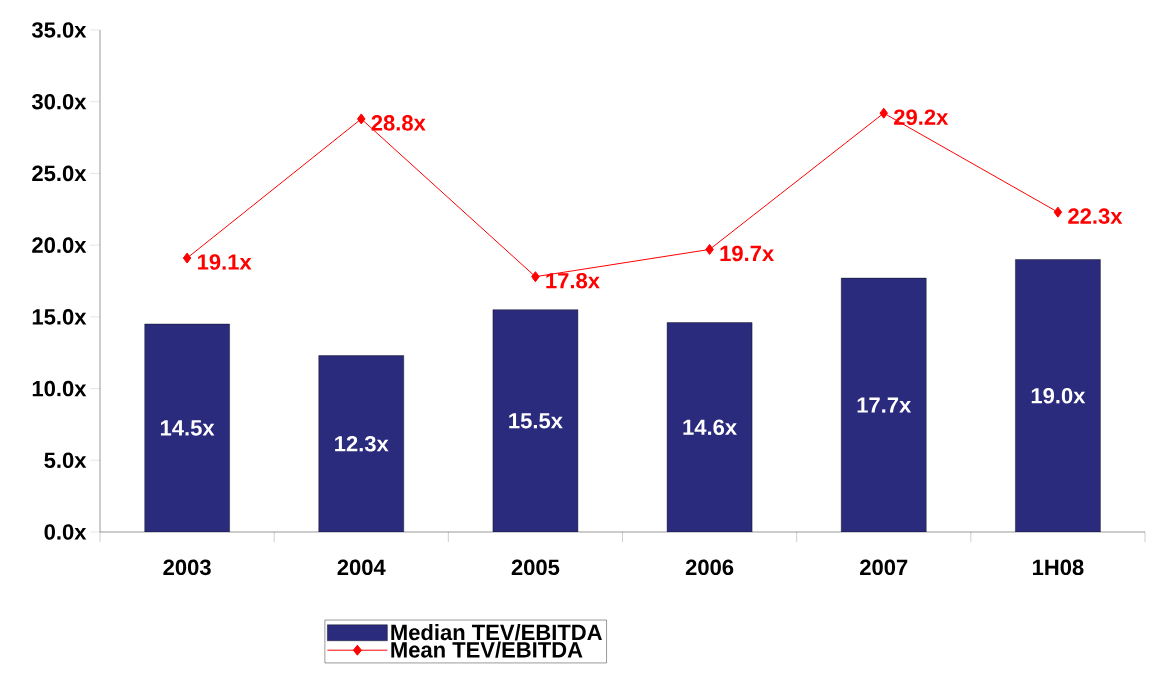  I want to click on data-label: 29.2x, so click(921, 117).